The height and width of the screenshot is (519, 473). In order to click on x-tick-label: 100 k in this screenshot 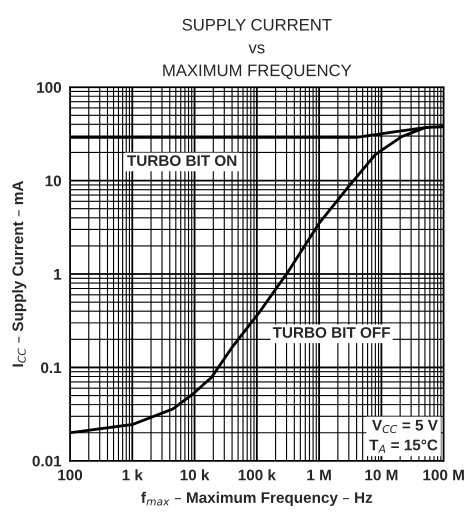, I will do `click(257, 474)`.